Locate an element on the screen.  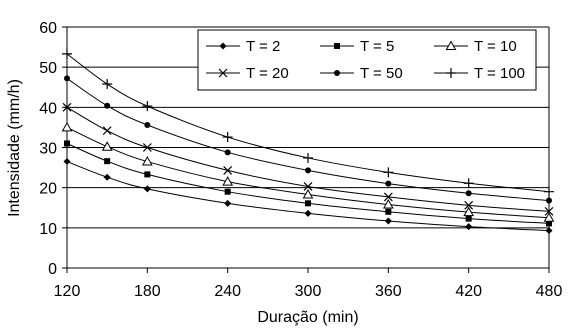
legend-entry: T = 100 is located at coordinates (479, 73).